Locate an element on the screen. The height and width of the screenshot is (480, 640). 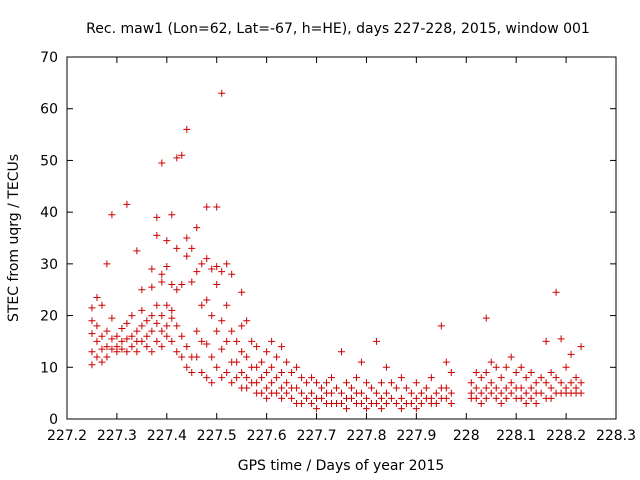
x-tick: 227.4 is located at coordinates (167, 250).